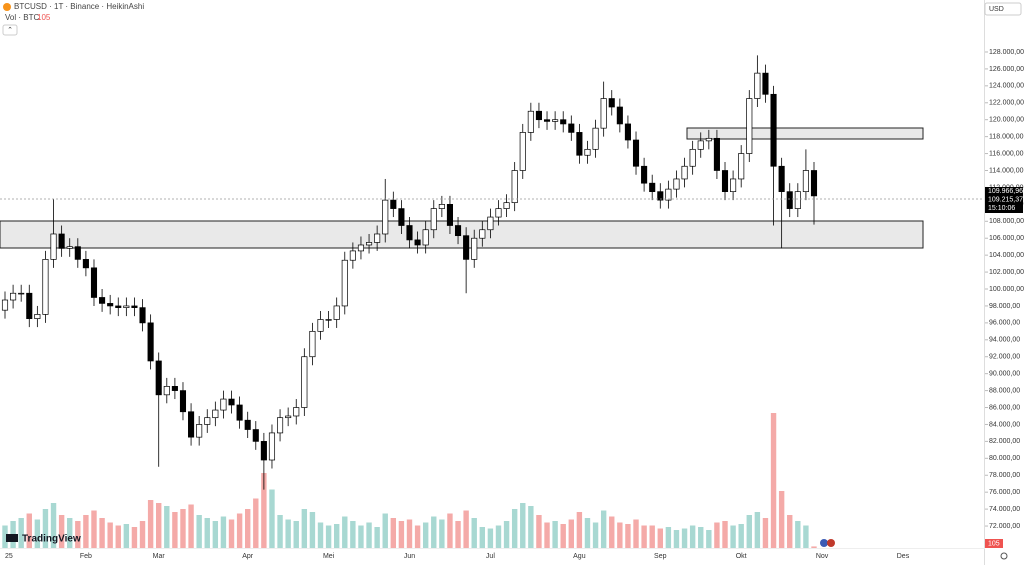  I want to click on brand: TradingView, so click(51, 539).